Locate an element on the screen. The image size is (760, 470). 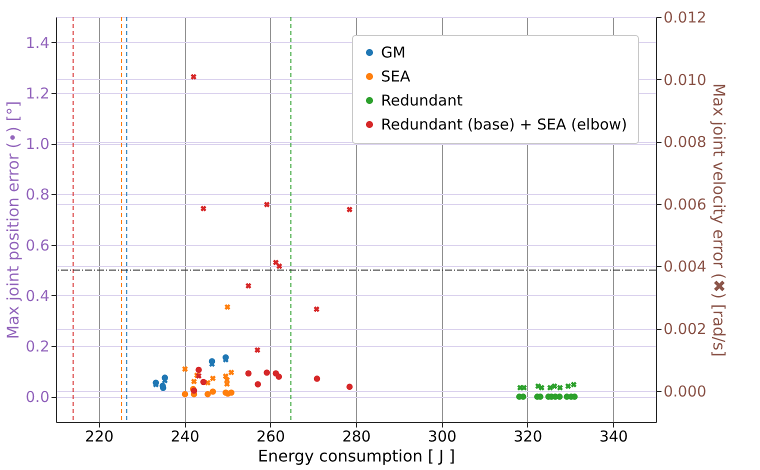
y-tick-label: 0.4 is located at coordinates (38, 295).